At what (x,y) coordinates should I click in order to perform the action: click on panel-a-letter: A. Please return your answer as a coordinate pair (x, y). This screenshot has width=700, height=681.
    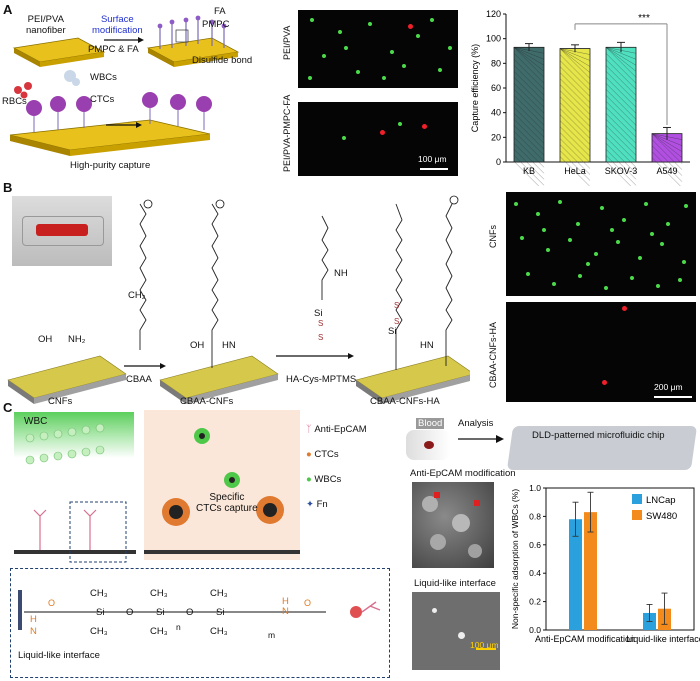
    Looking at the image, I should click on (8, 9).